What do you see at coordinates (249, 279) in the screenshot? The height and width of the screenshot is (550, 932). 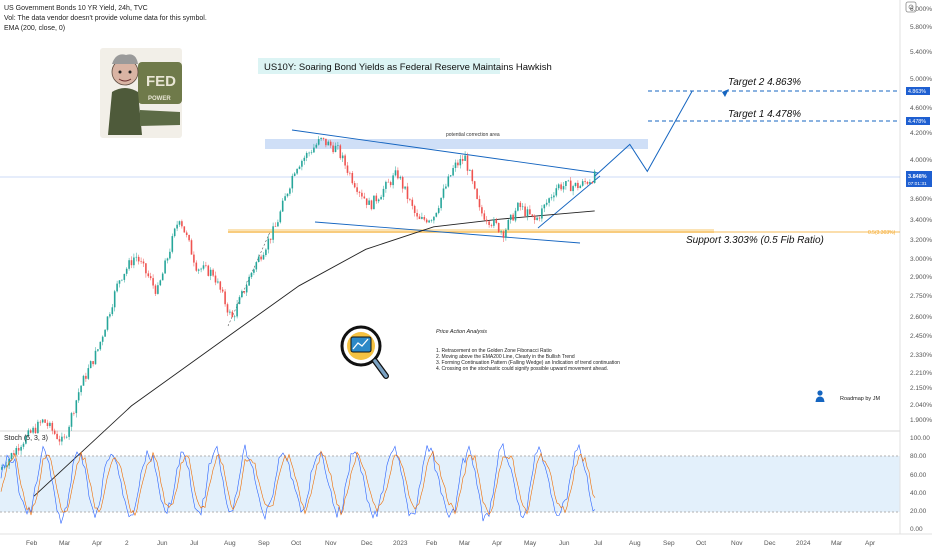 I see `dashed-uptrend-line` at bounding box center [249, 279].